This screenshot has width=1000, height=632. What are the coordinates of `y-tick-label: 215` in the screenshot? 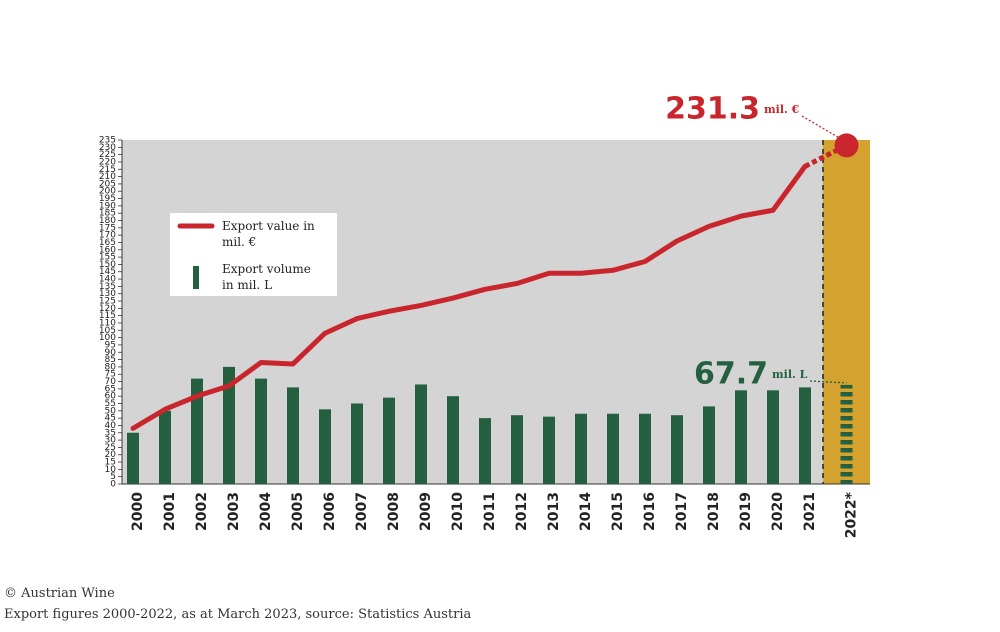 It's located at (107, 170).